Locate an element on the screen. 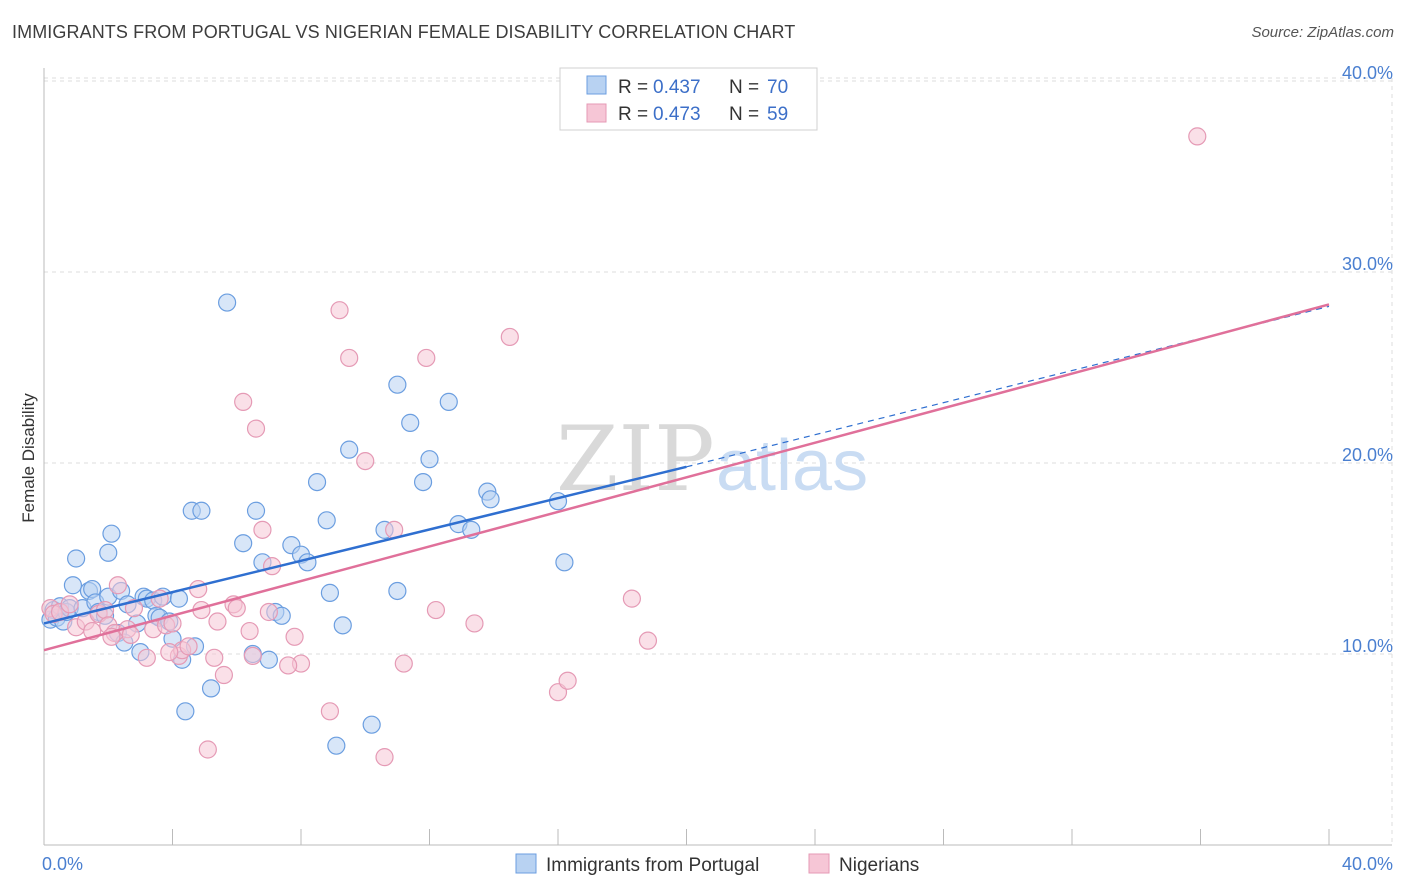 The image size is (1406, 892). y-axis-title: Female Disability is located at coordinates (28, 458).